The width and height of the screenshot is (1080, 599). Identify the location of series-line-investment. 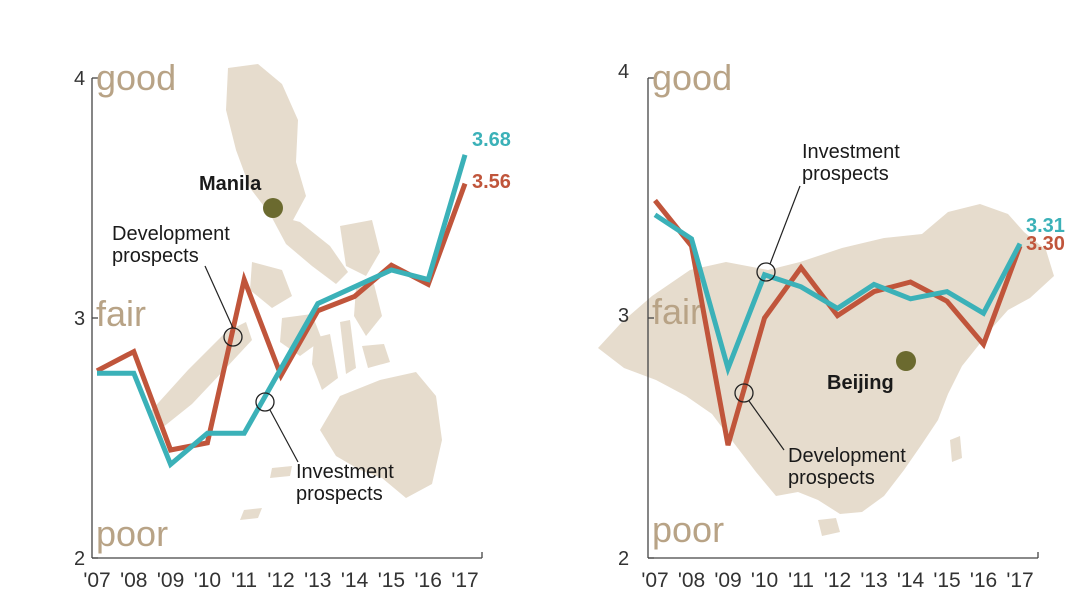
(838, 294).